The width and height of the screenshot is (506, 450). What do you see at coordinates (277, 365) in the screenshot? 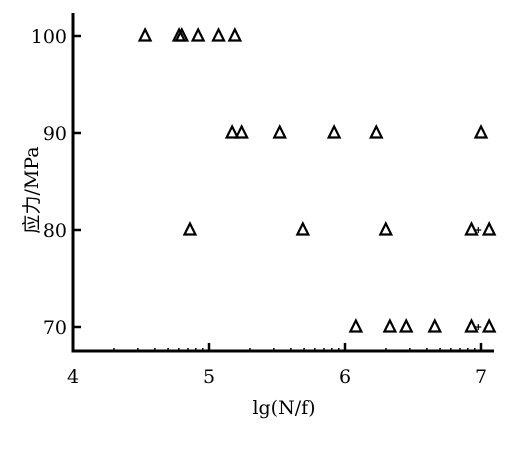
I see `x-axis-ticks: 4 5 6 7` at bounding box center [277, 365].